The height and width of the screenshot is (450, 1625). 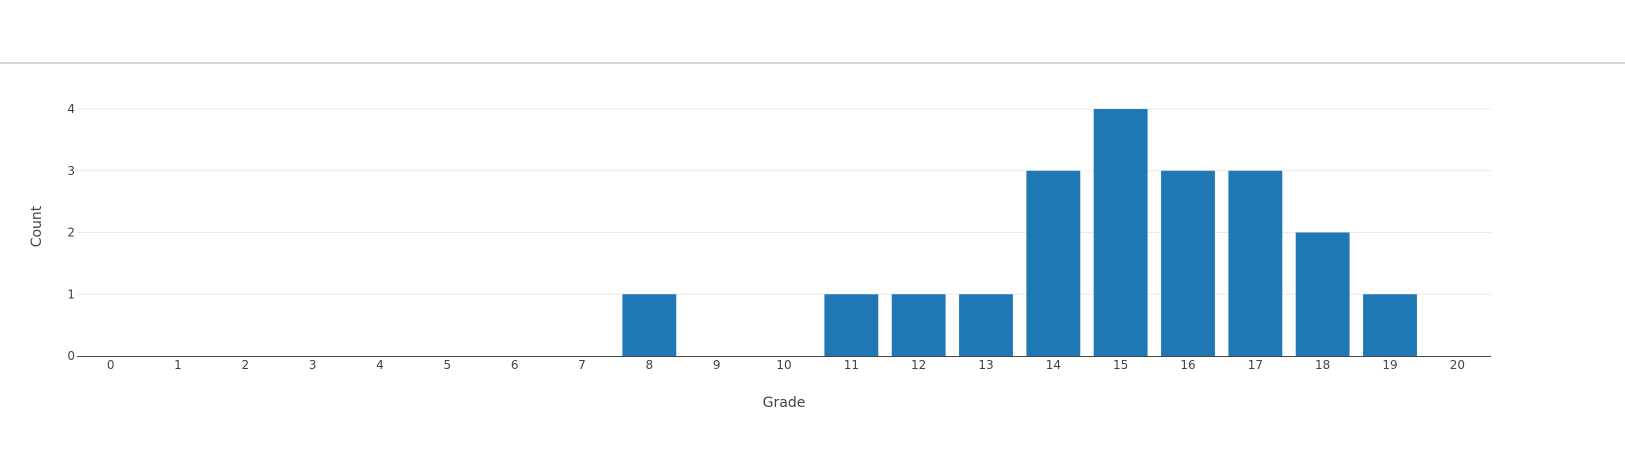 What do you see at coordinates (1187, 365) in the screenshot?
I see `x-tick-label: 16` at bounding box center [1187, 365].